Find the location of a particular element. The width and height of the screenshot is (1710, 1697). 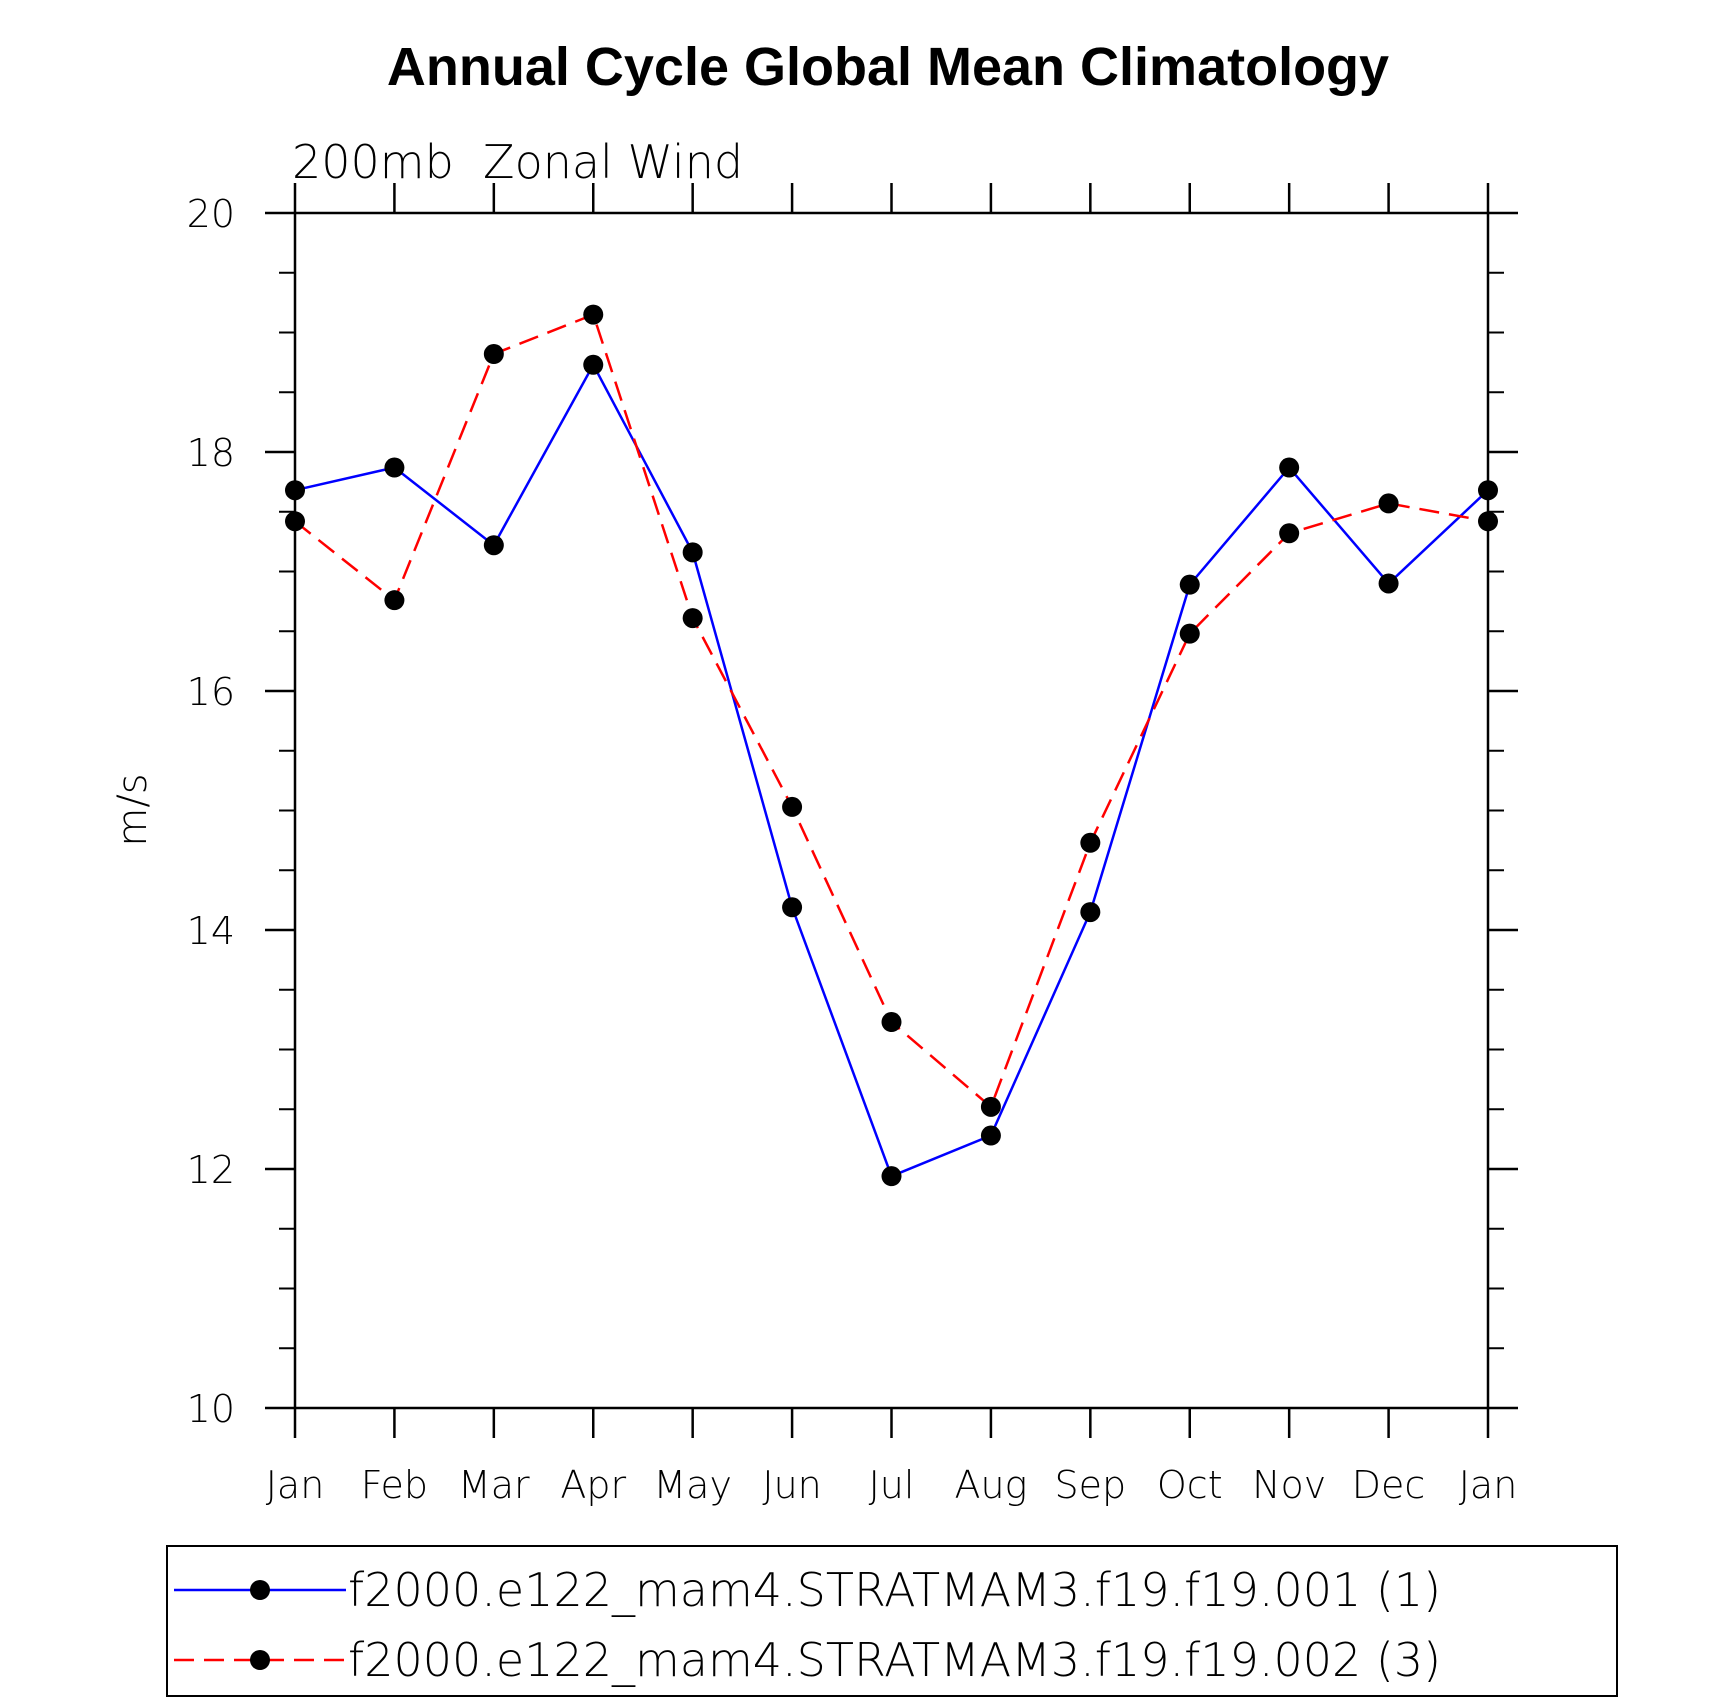

x-tick-label: Jun is located at coordinates (791, 1485).